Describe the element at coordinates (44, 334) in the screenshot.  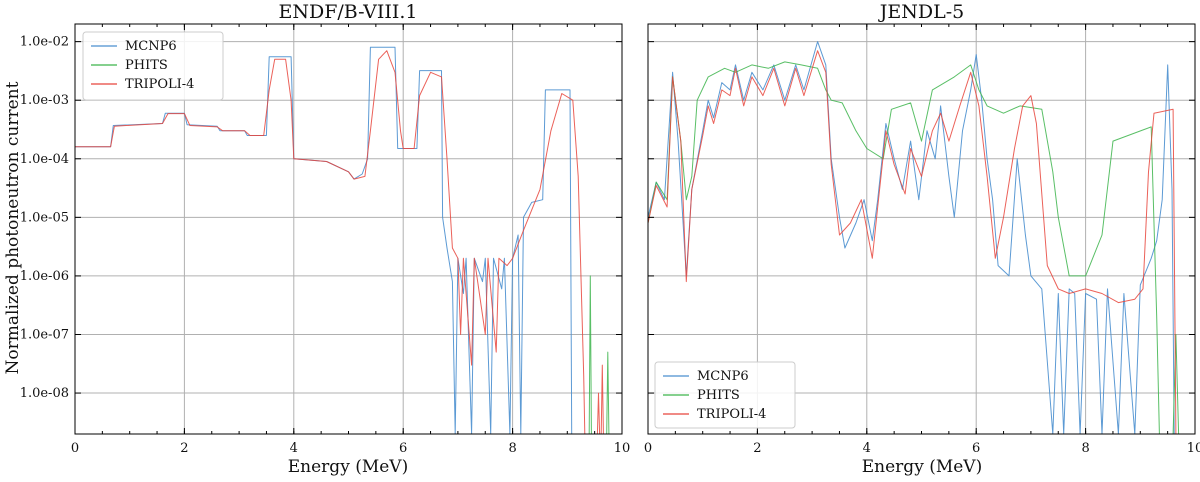
I see `y-tick-label: 1.0e-07` at that location.